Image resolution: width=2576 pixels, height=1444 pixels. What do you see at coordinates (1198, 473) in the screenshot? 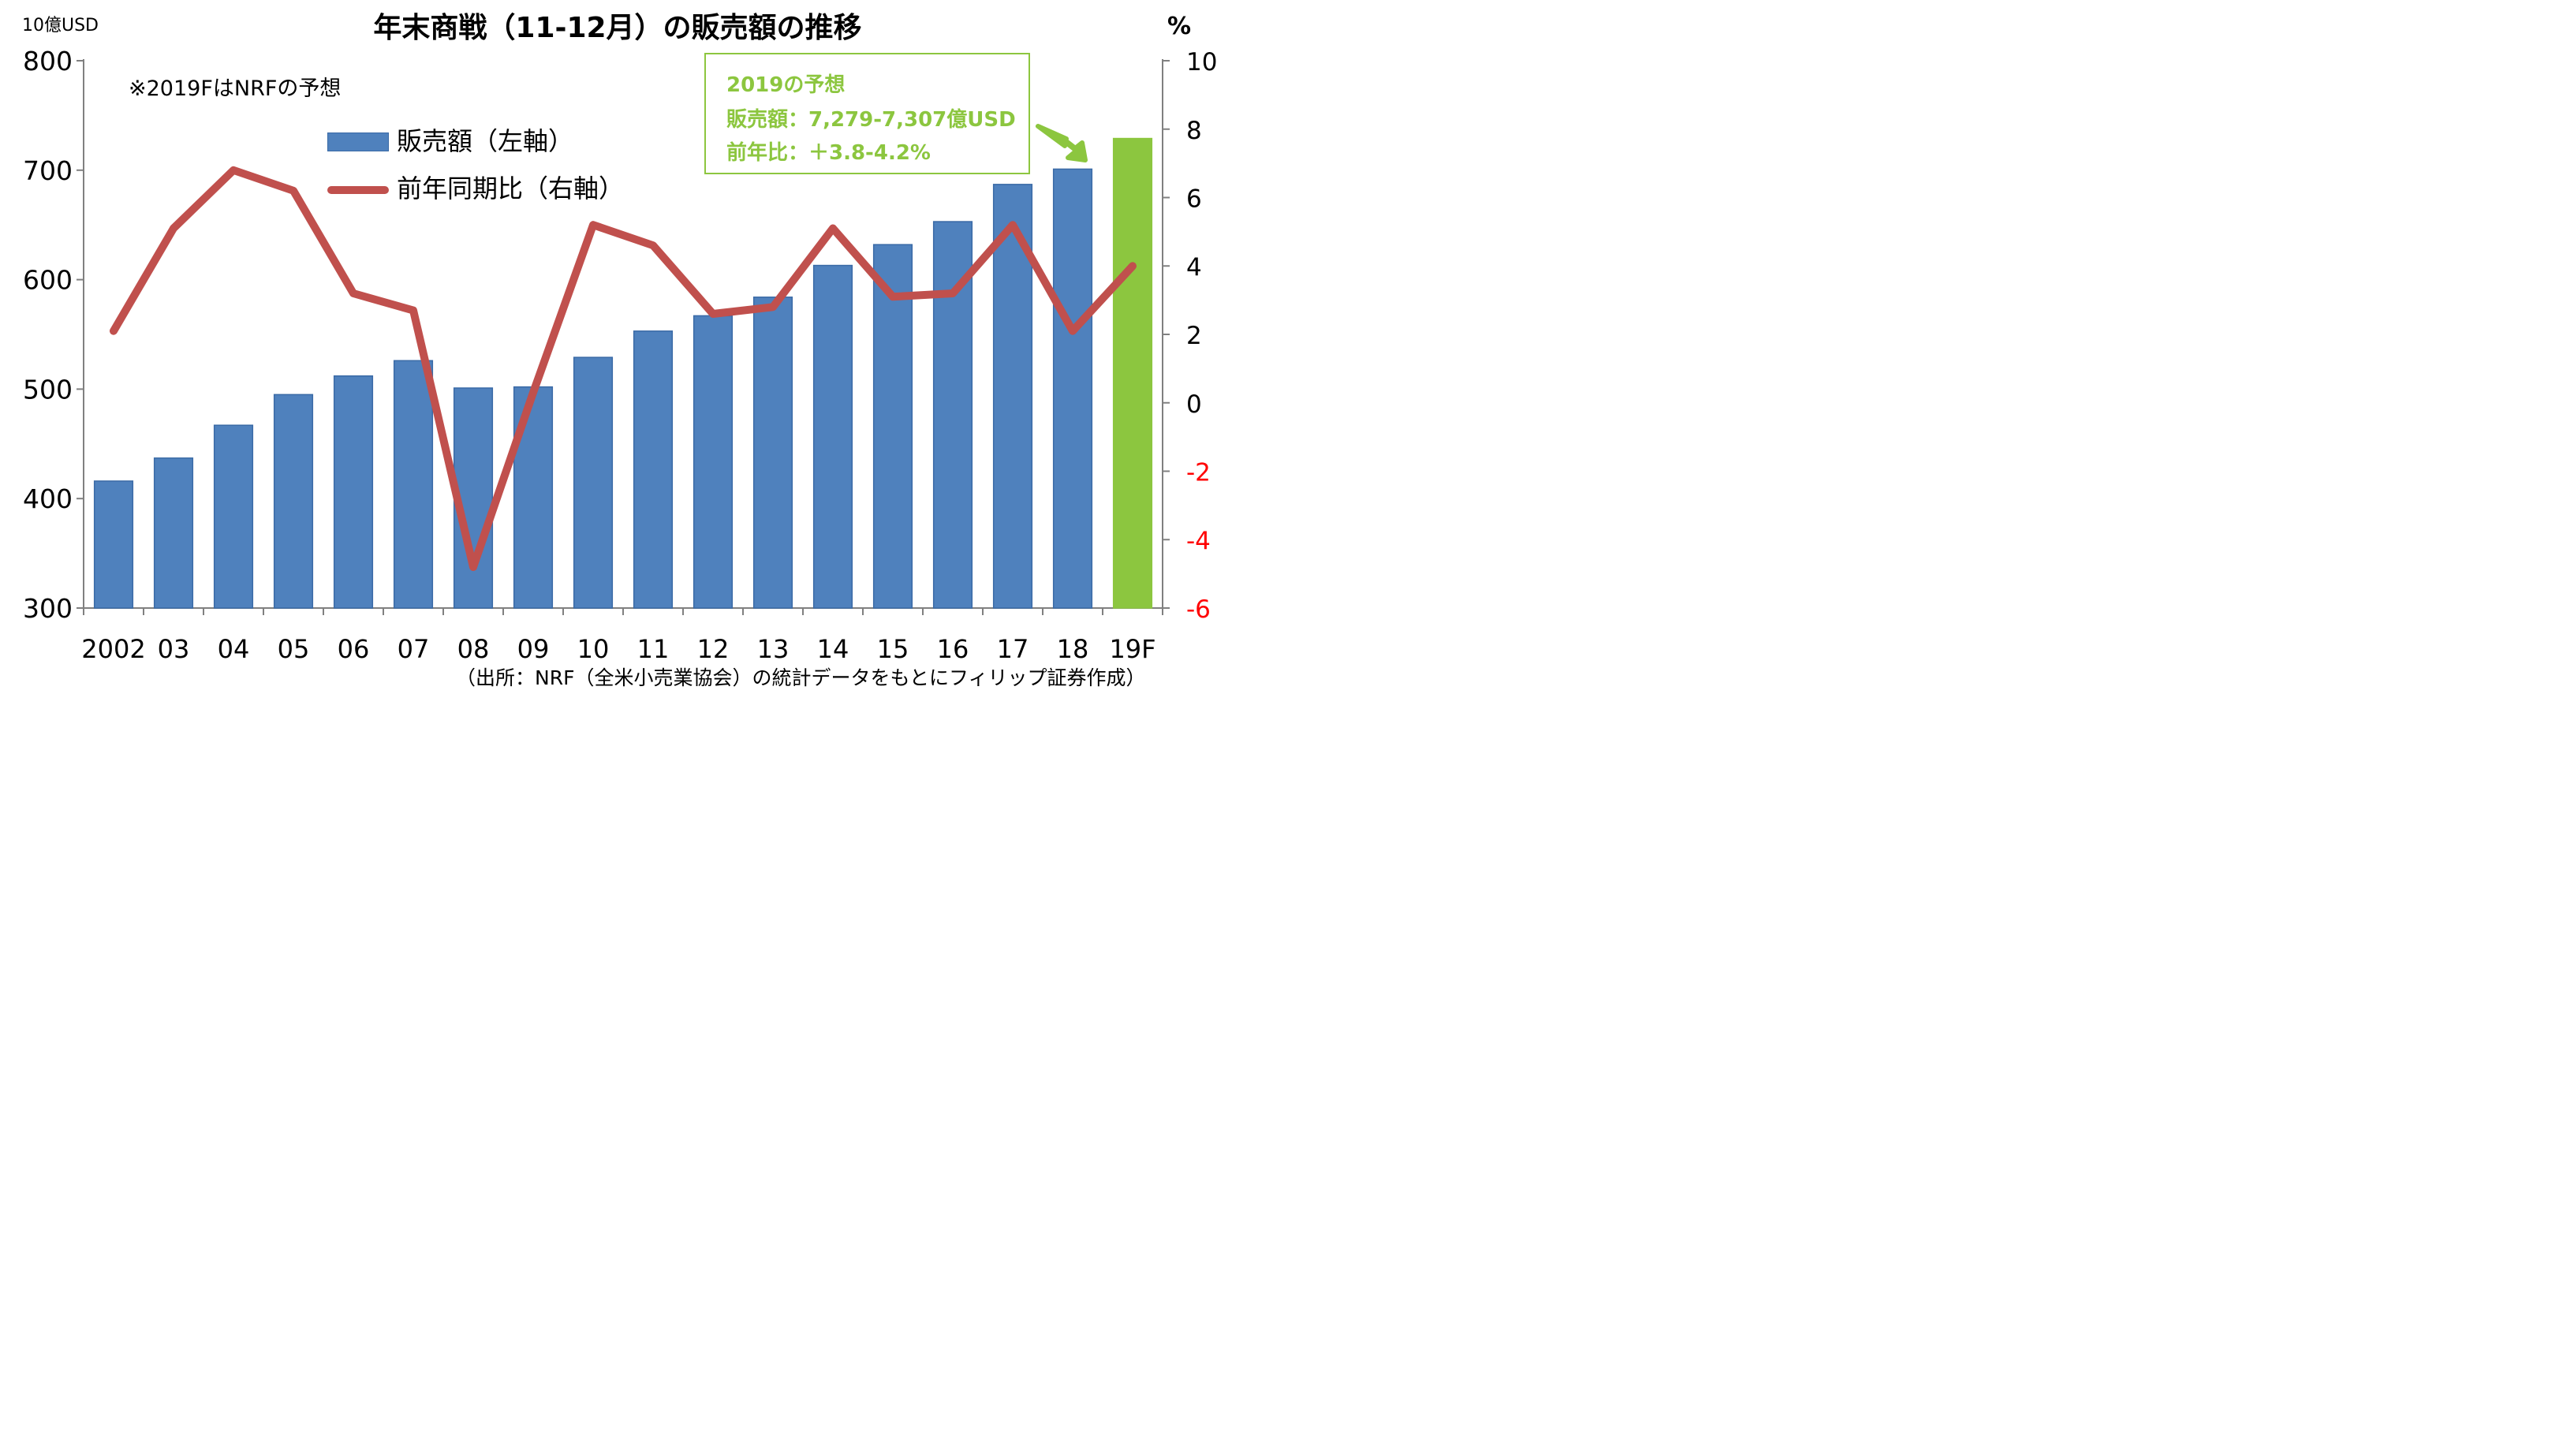
I see `y-right-tick-label: -2` at bounding box center [1198, 473].